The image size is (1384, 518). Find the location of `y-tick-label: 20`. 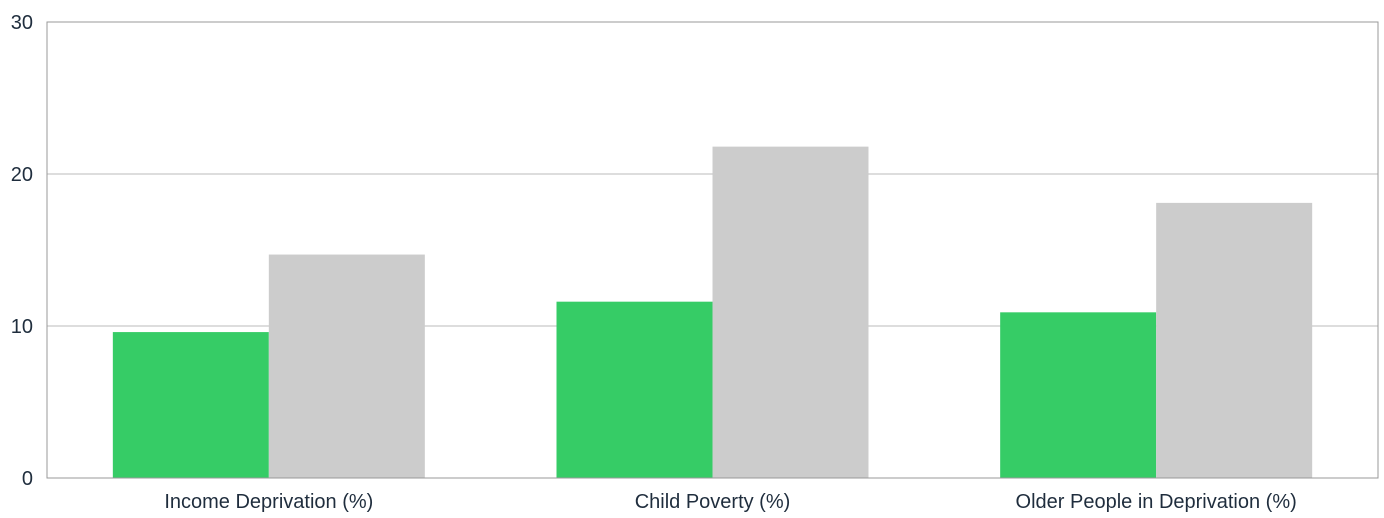

y-tick-label: 20 is located at coordinates (22, 175).